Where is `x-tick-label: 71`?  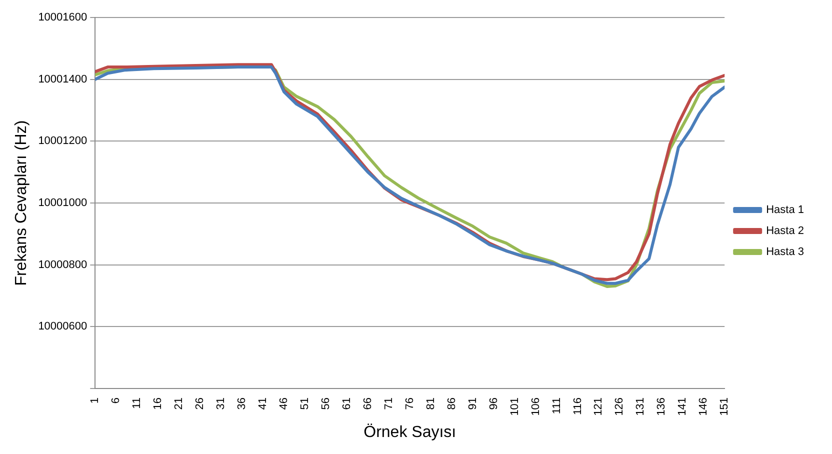 x-tick-label: 71 is located at coordinates (388, 403).